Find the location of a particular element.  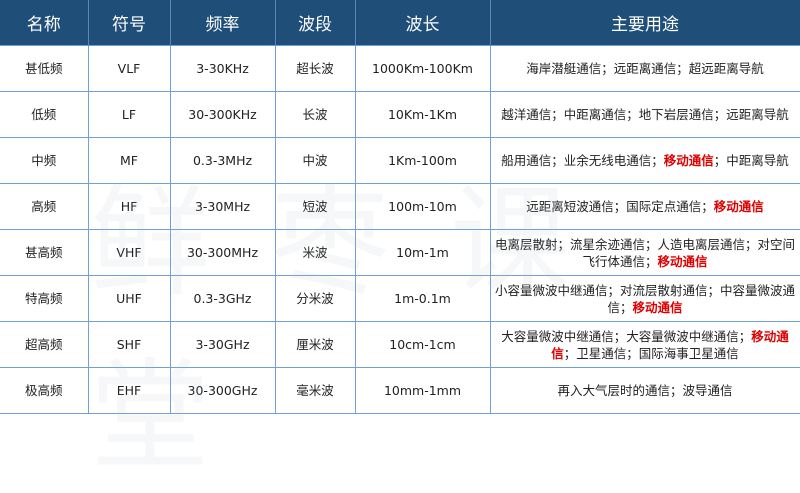

usage-text: 远距离短波通信；国际定点通信； is located at coordinates (620, 206).